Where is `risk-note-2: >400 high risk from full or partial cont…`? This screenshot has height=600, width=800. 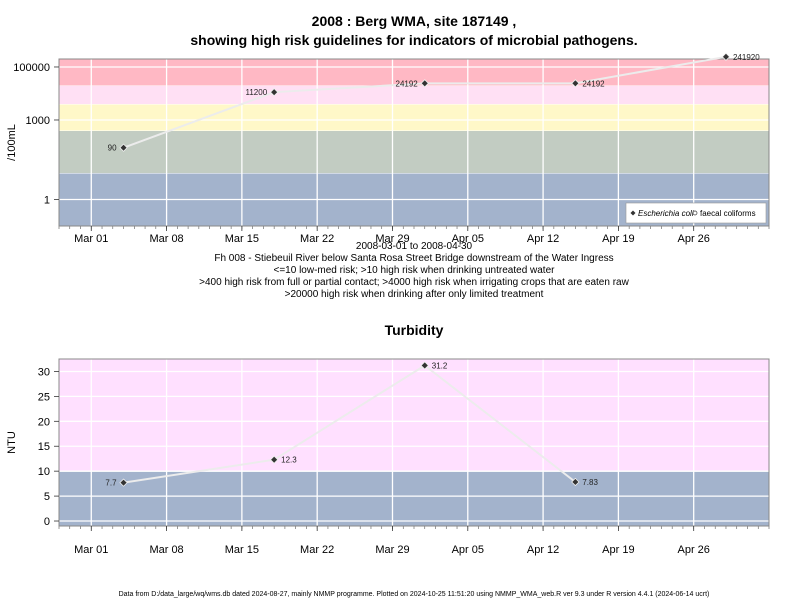 risk-note-2: >400 high risk from full or partial cont… is located at coordinates (414, 282).